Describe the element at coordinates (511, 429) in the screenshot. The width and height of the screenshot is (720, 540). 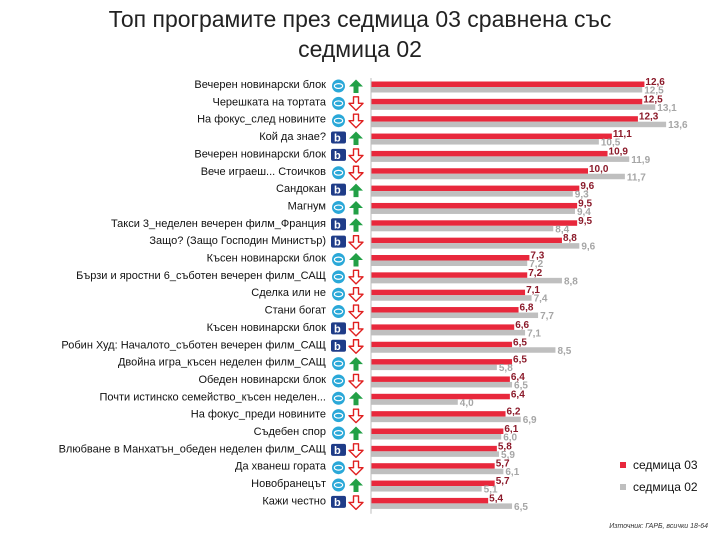
I see `value-label-week-03: 6,1` at that location.